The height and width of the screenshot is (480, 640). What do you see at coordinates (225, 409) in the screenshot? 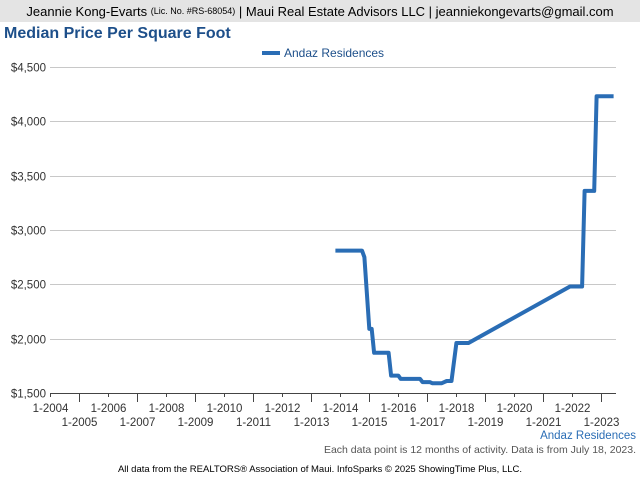
I see `x-tick-label: 1-2010` at bounding box center [225, 409].